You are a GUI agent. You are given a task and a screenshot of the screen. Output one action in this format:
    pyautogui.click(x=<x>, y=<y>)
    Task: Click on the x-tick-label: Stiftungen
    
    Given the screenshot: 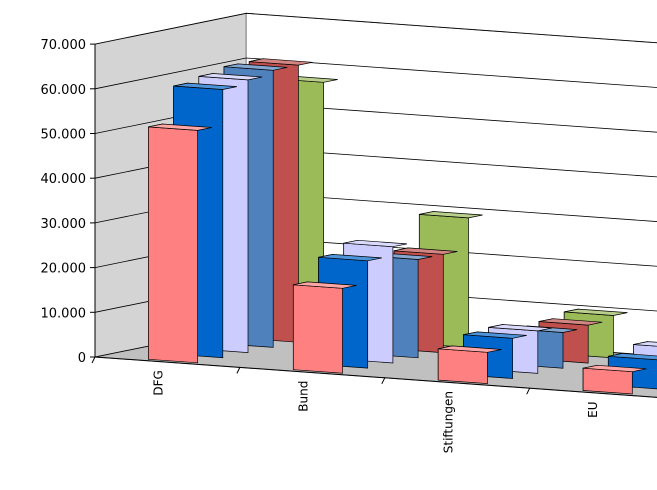 What is the action you would take?
    pyautogui.click(x=448, y=422)
    